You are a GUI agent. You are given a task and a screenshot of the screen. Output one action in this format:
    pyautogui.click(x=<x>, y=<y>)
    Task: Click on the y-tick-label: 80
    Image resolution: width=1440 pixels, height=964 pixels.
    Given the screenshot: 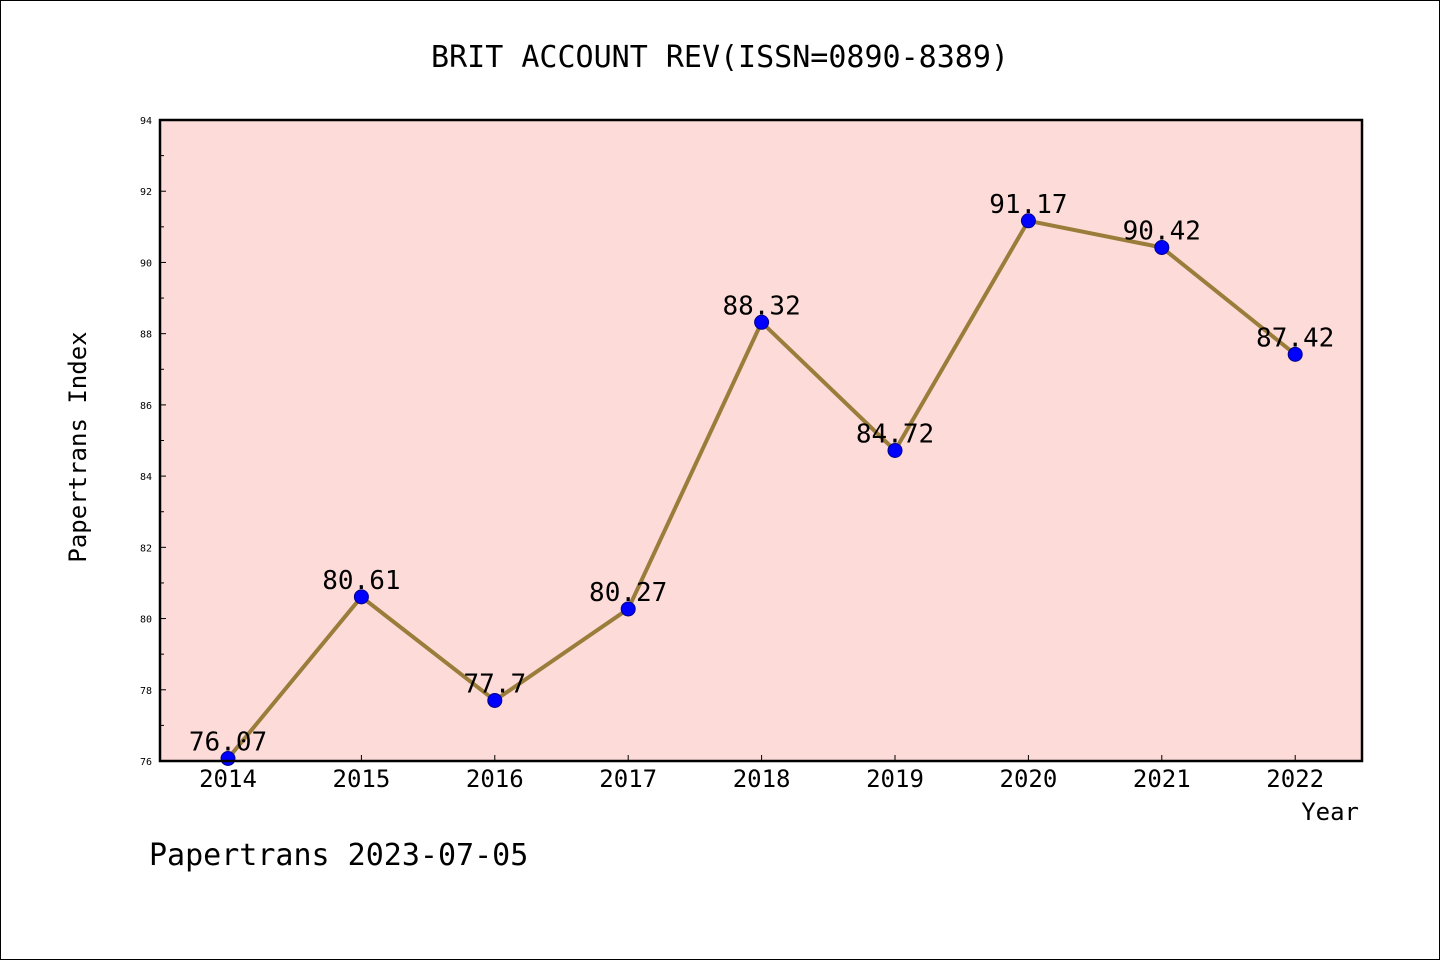 What is the action you would take?
    pyautogui.click(x=146, y=620)
    